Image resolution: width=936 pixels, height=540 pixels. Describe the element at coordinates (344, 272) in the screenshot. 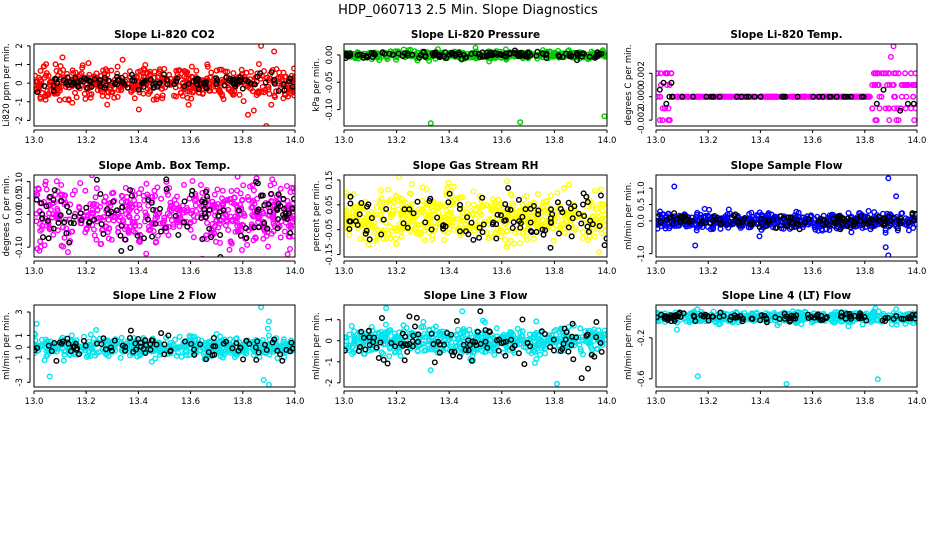

I see `x-tick-label: 13.0` at that location.